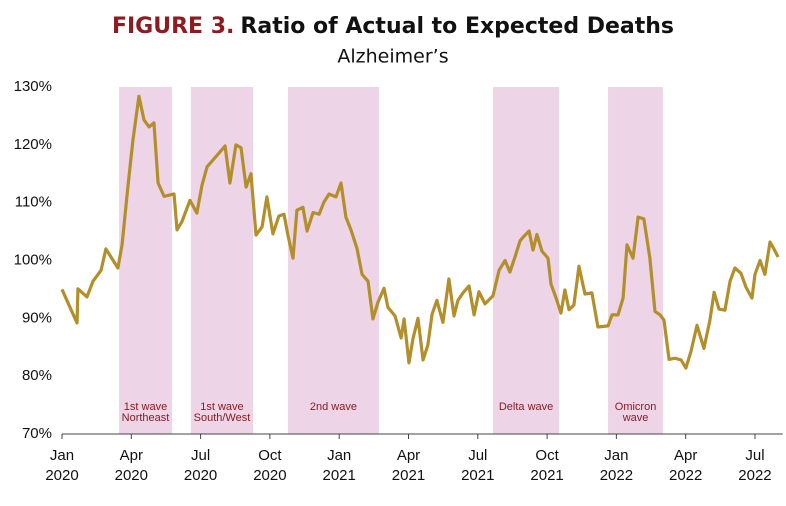 The width and height of the screenshot is (786, 506). I want to click on x-tick-label: Jul 2020, so click(200, 465).